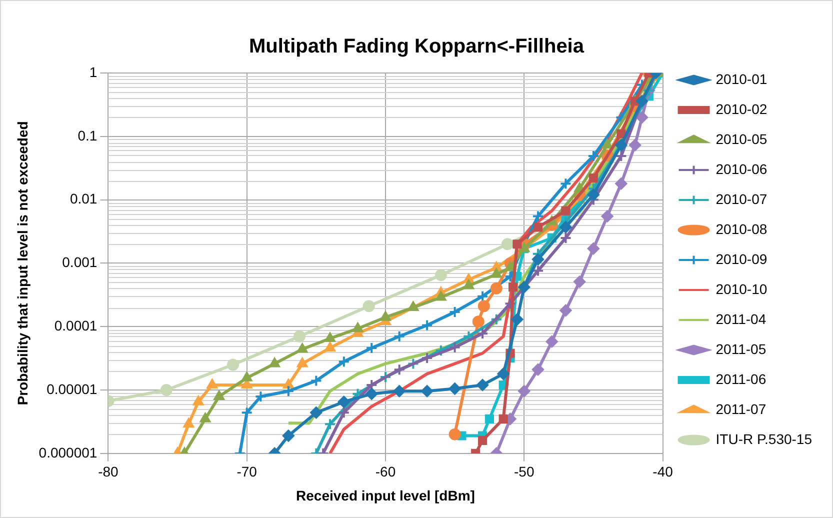  I want to click on x-tick-label: -60, so click(385, 472).